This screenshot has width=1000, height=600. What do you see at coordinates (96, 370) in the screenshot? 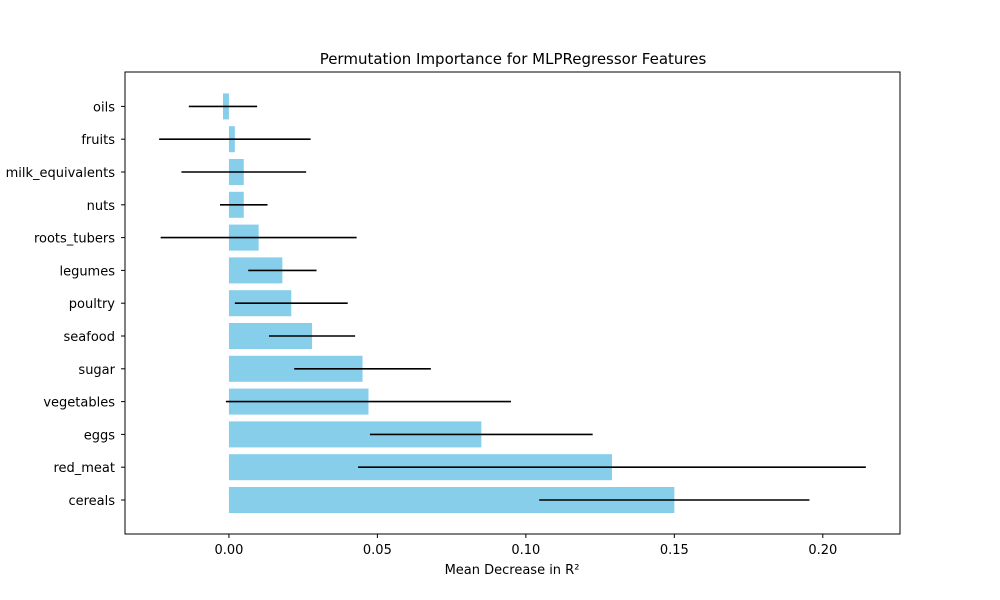
I see `y-tick-label-sugar: sugar` at bounding box center [96, 370].